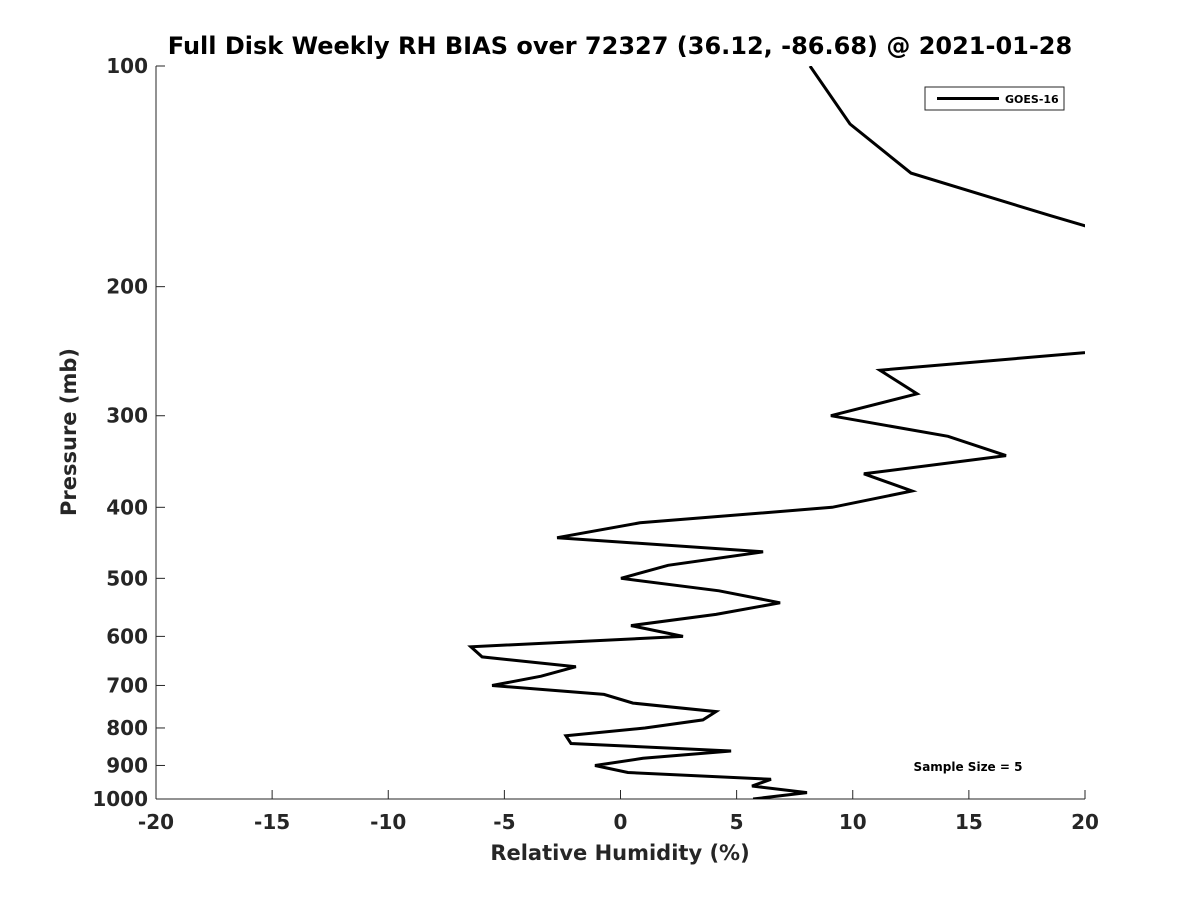 The width and height of the screenshot is (1200, 904). Describe the element at coordinates (388, 822) in the screenshot. I see `x-tick-label: -10` at that location.